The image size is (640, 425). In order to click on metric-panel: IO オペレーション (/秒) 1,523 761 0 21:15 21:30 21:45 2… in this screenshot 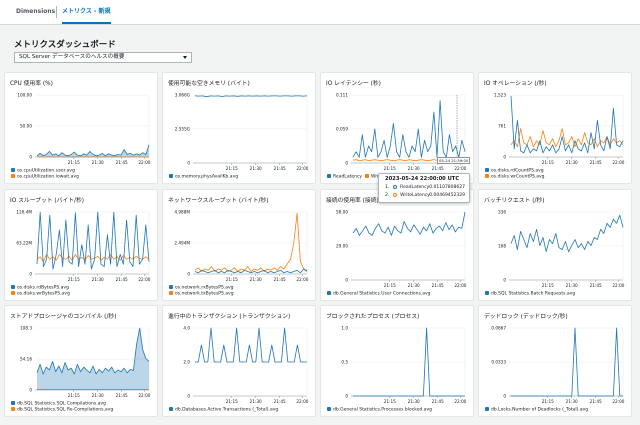, I will do `click(555, 128)`.